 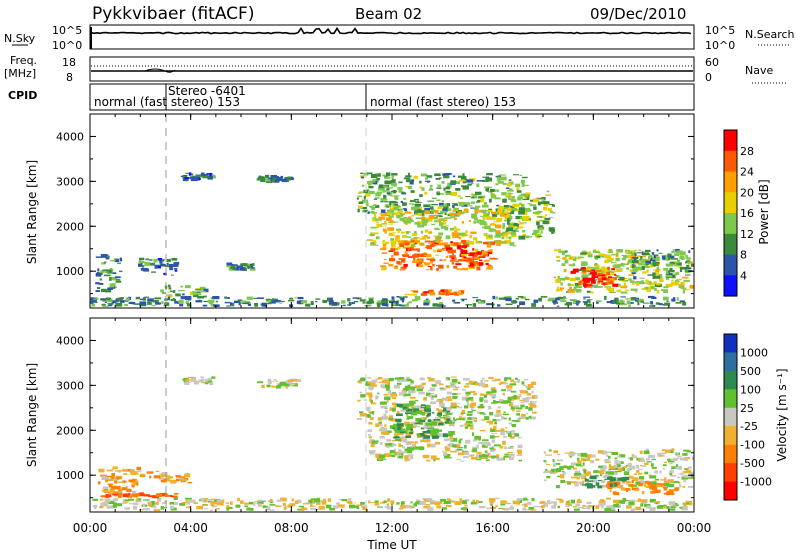 I want to click on time-tick-label: 04:00, so click(x=190, y=528).